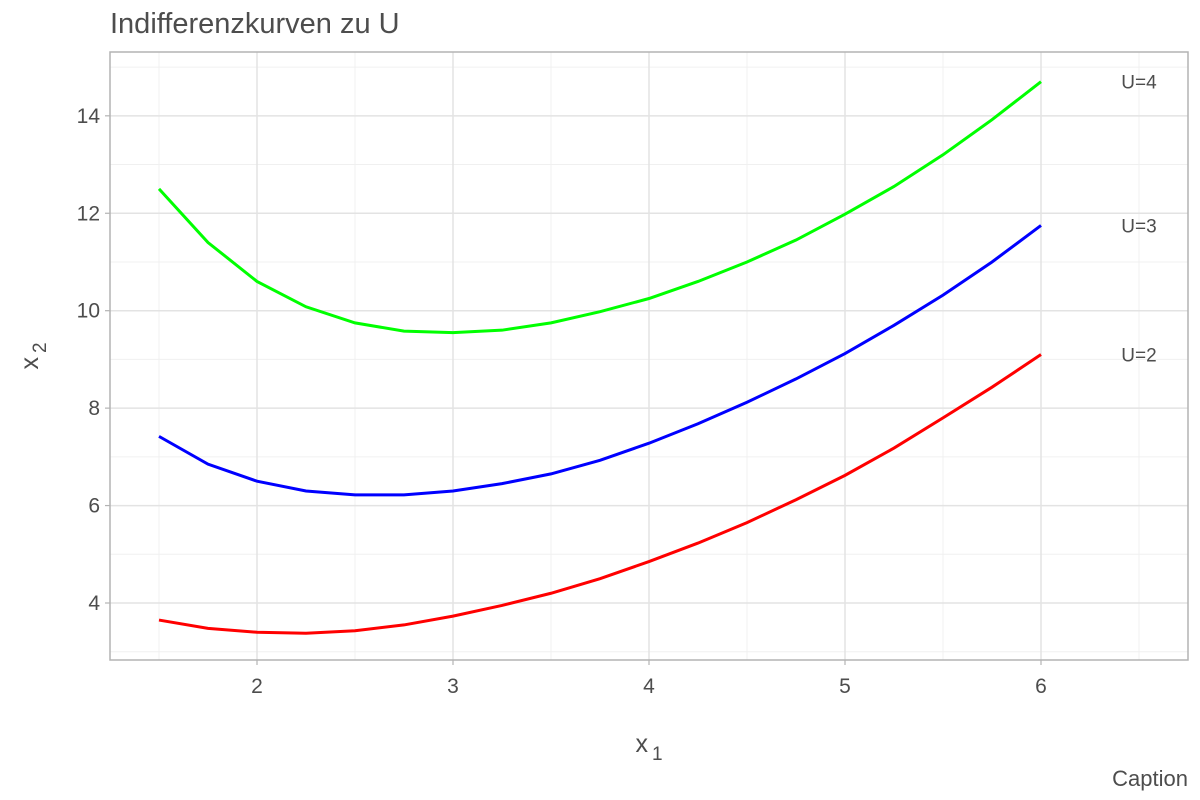  Describe the element at coordinates (33, 355) in the screenshot. I see `y-axis-title: x2` at that location.